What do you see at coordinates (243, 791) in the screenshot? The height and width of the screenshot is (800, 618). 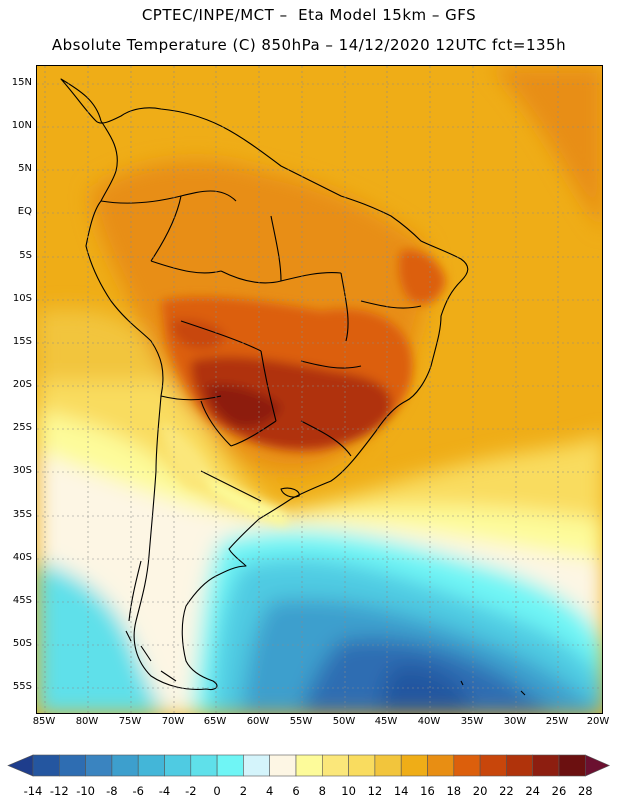 I see `colorbar-label: 2` at bounding box center [243, 791].